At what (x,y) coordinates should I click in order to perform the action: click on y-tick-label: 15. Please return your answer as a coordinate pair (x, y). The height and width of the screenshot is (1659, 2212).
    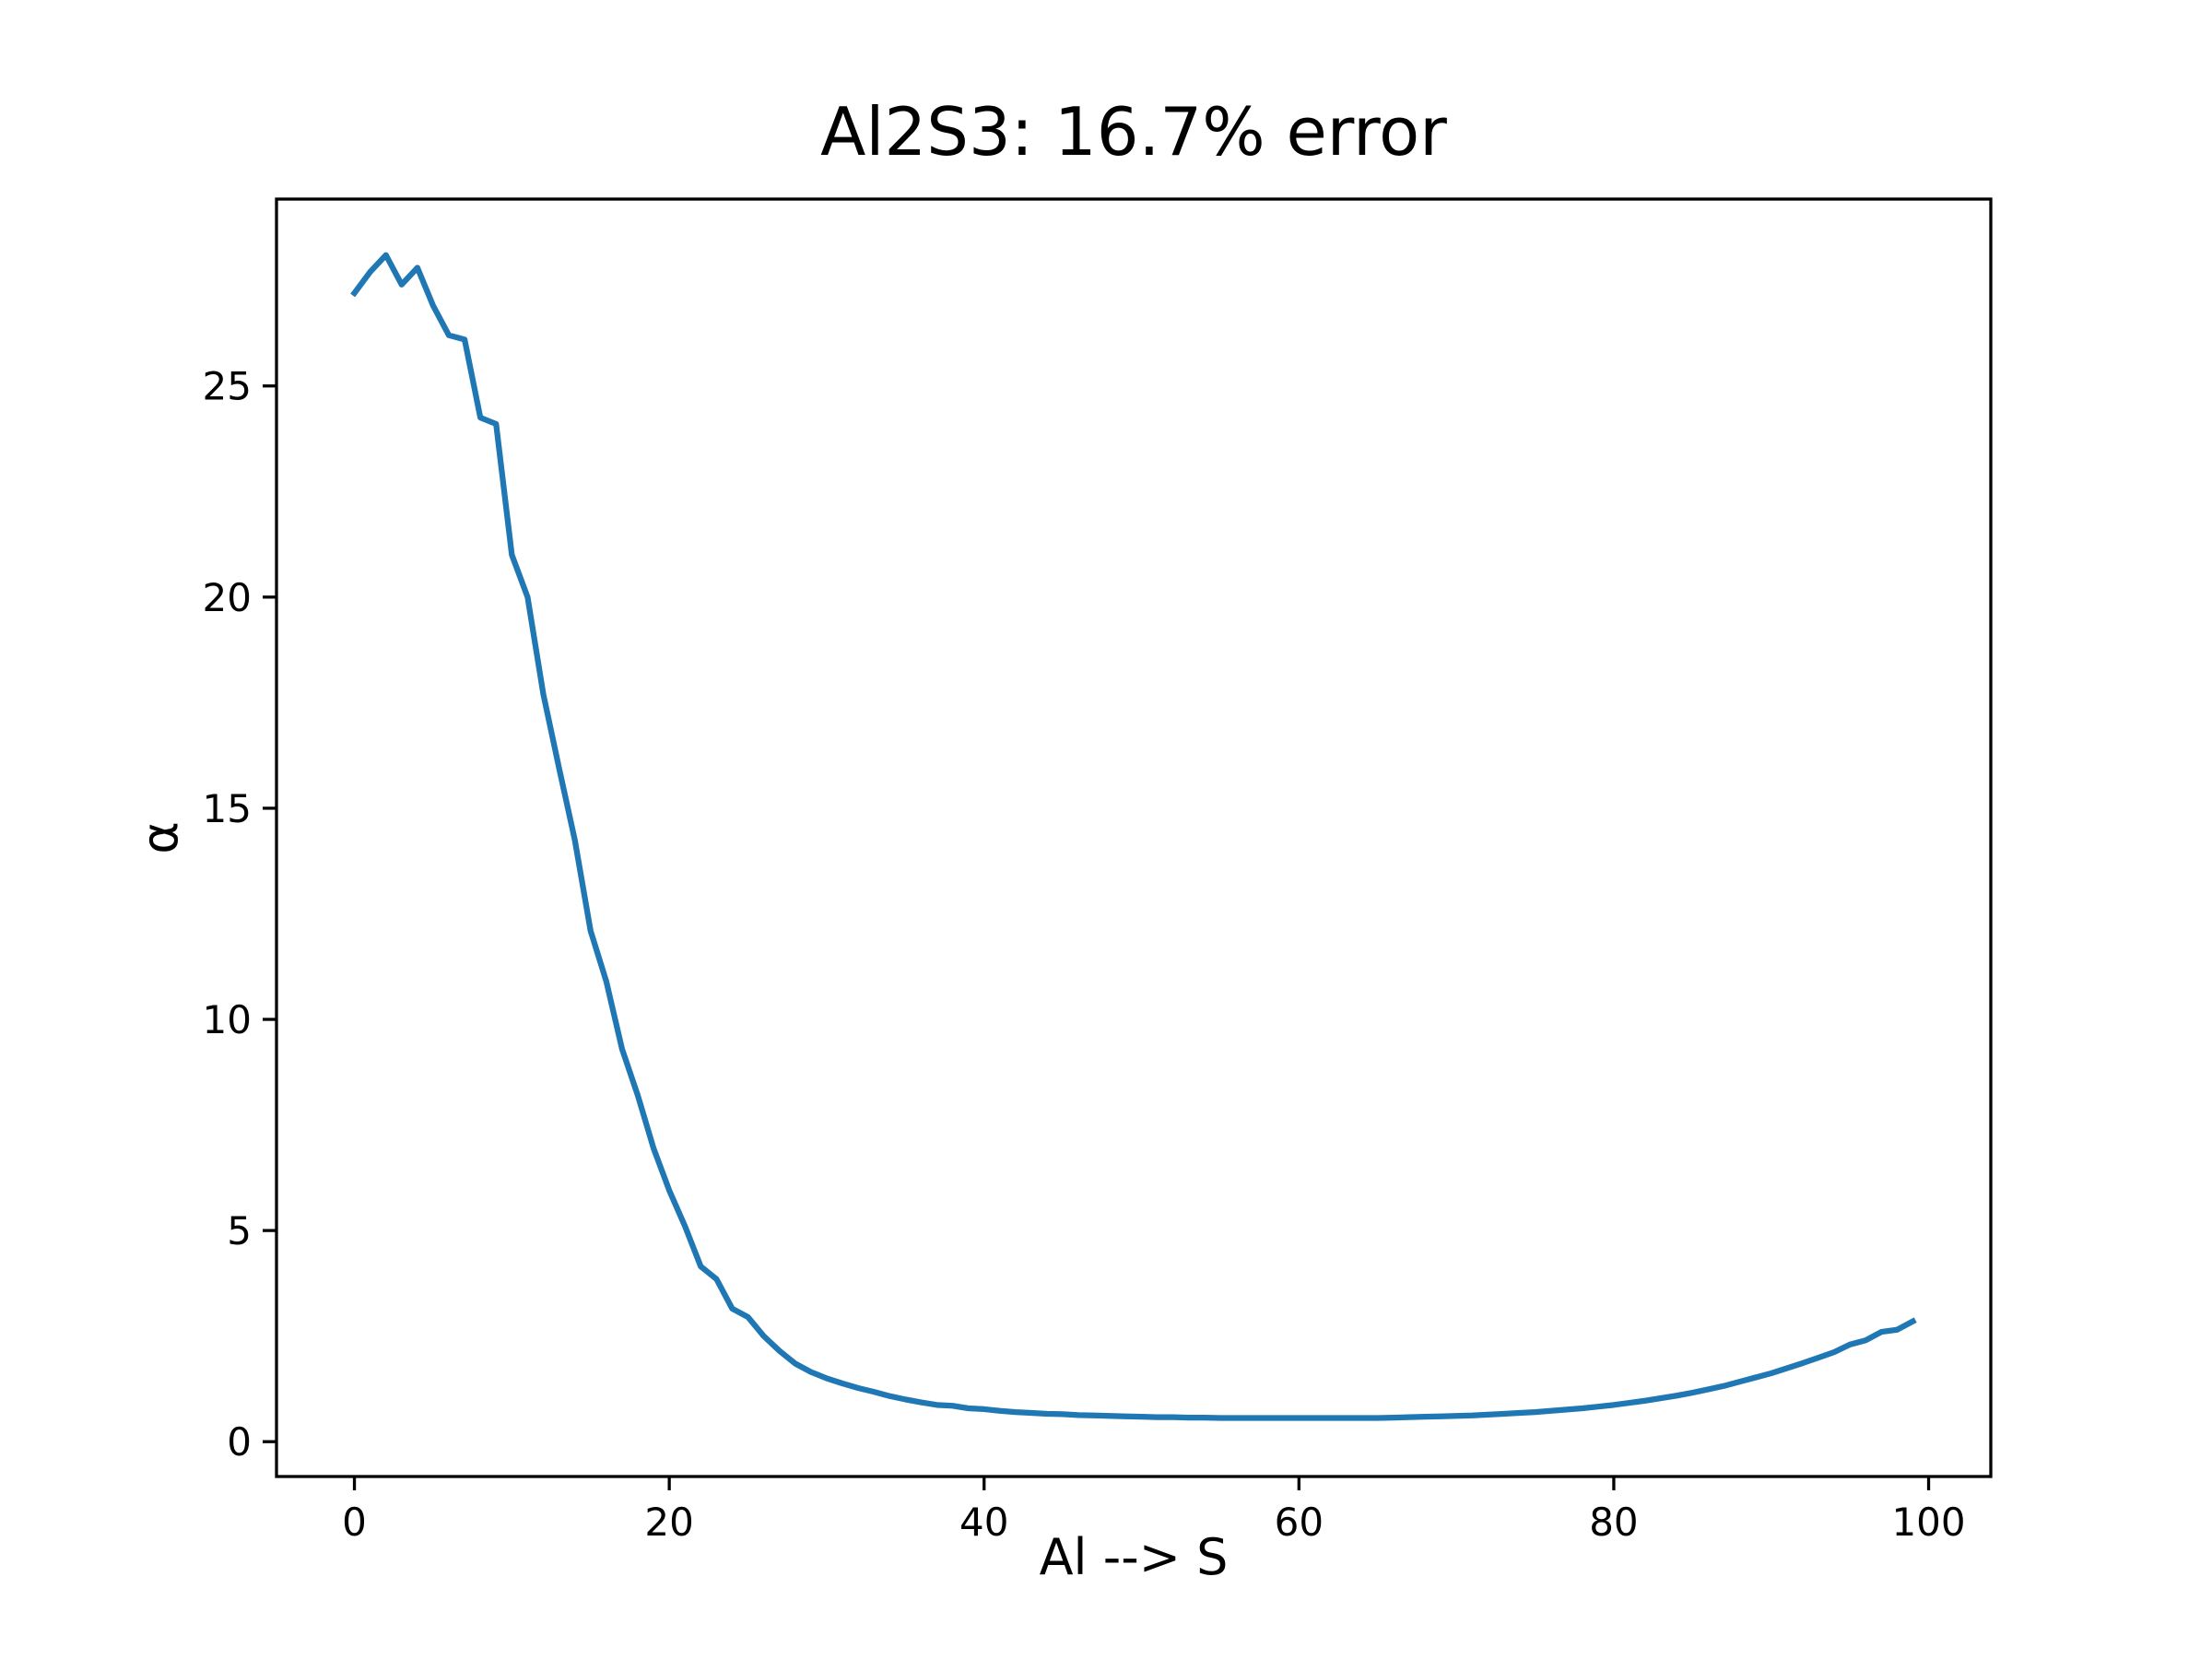
    Looking at the image, I should click on (227, 808).